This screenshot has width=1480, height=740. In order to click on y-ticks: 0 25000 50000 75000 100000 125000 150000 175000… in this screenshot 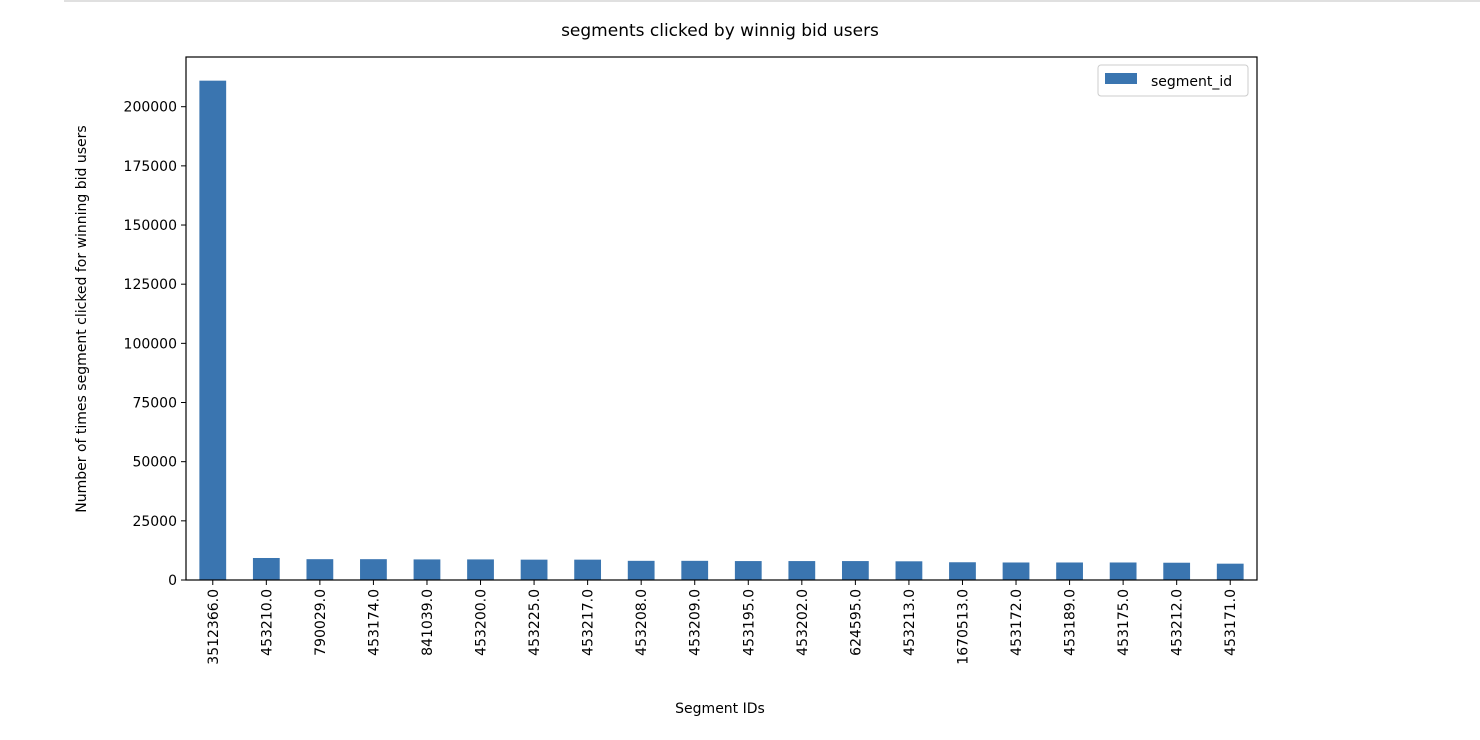, I will do `click(155, 344)`.